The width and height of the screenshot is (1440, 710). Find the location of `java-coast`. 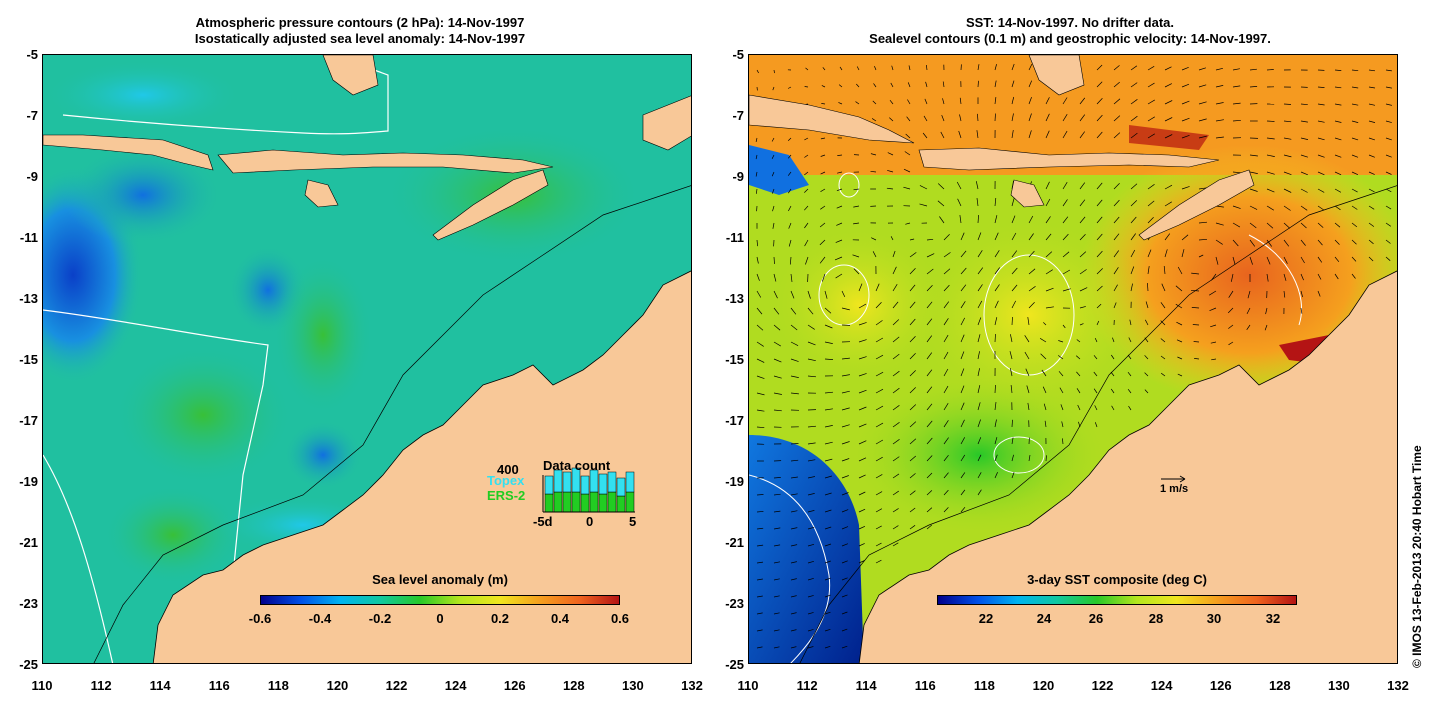

java-coast is located at coordinates (832, 119).